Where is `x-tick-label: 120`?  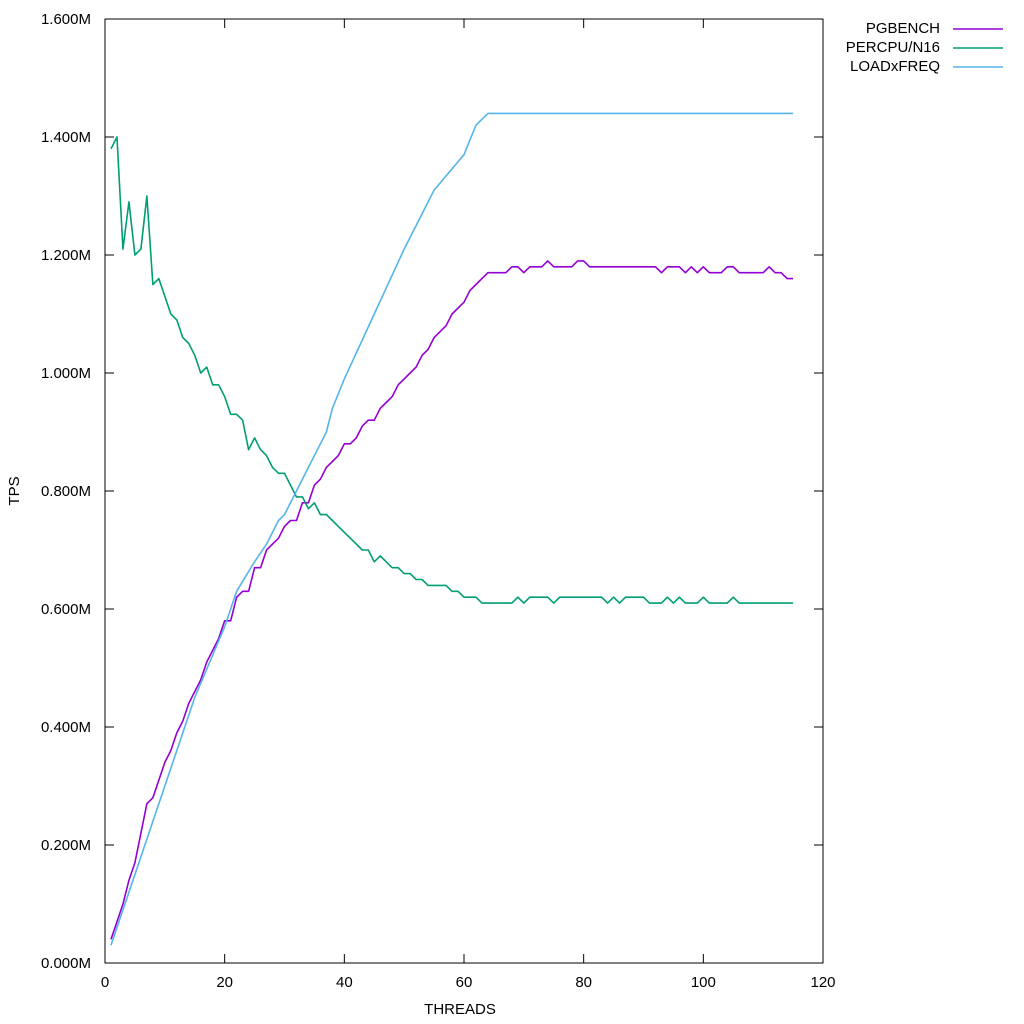 x-tick-label: 120 is located at coordinates (822, 982).